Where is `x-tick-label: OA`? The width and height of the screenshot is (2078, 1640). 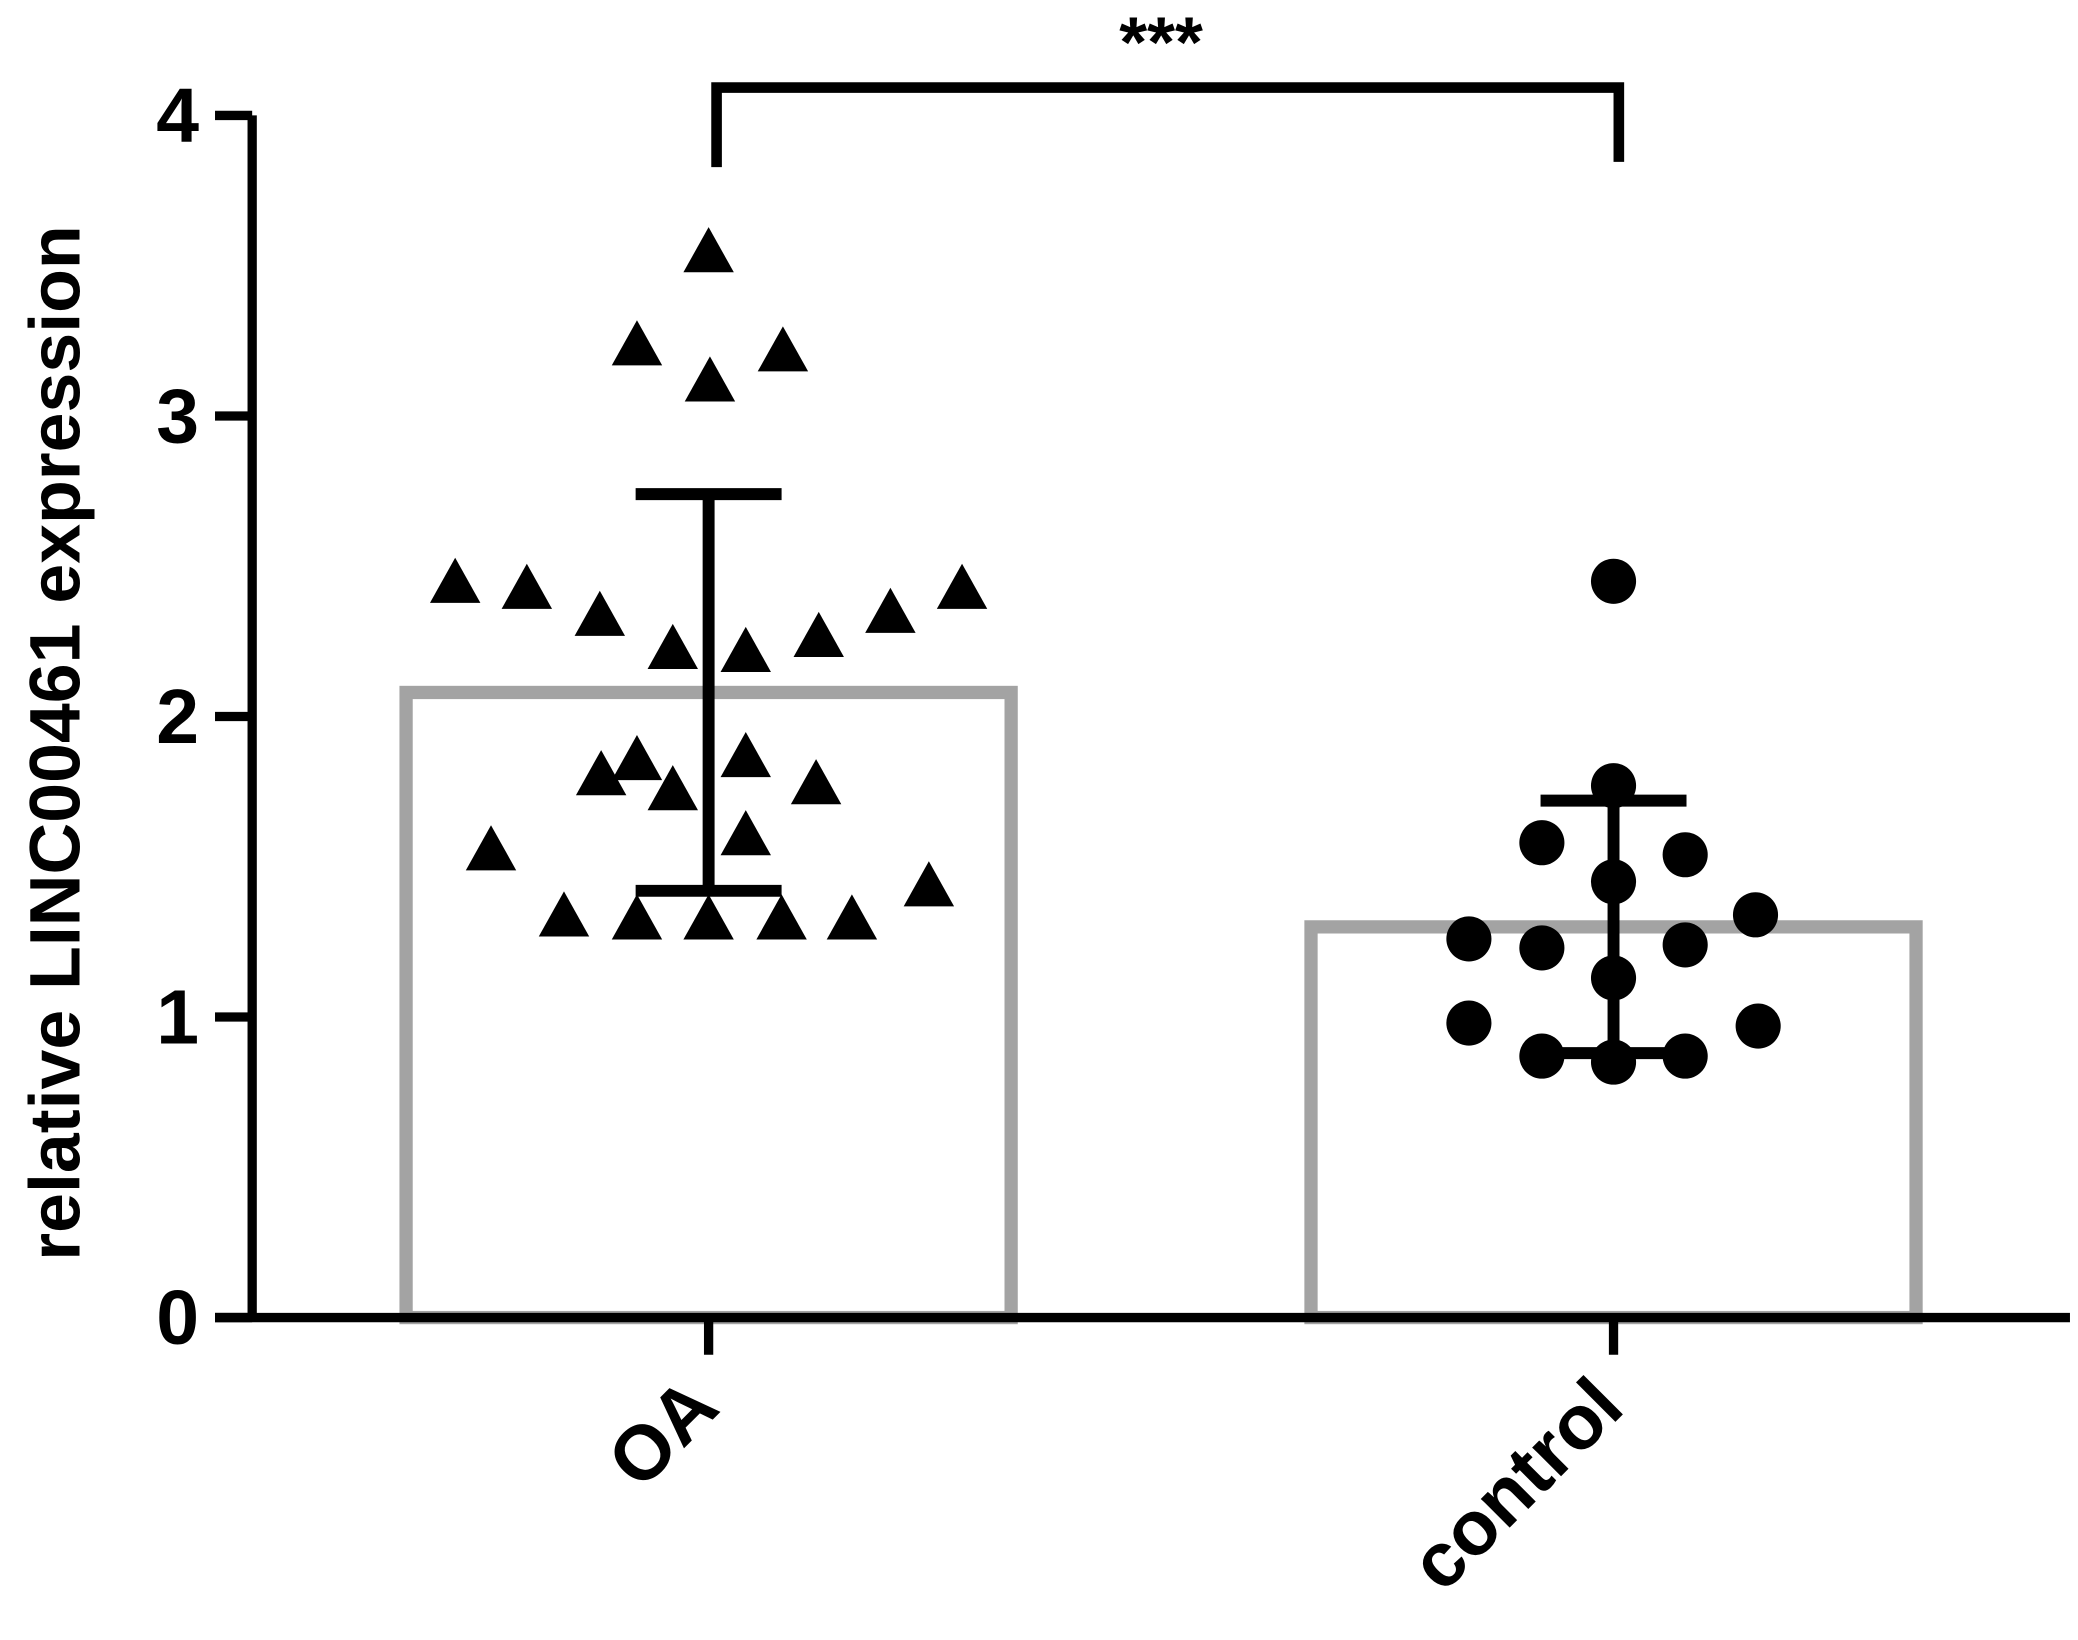 x-tick-label: OA is located at coordinates (662, 1433).